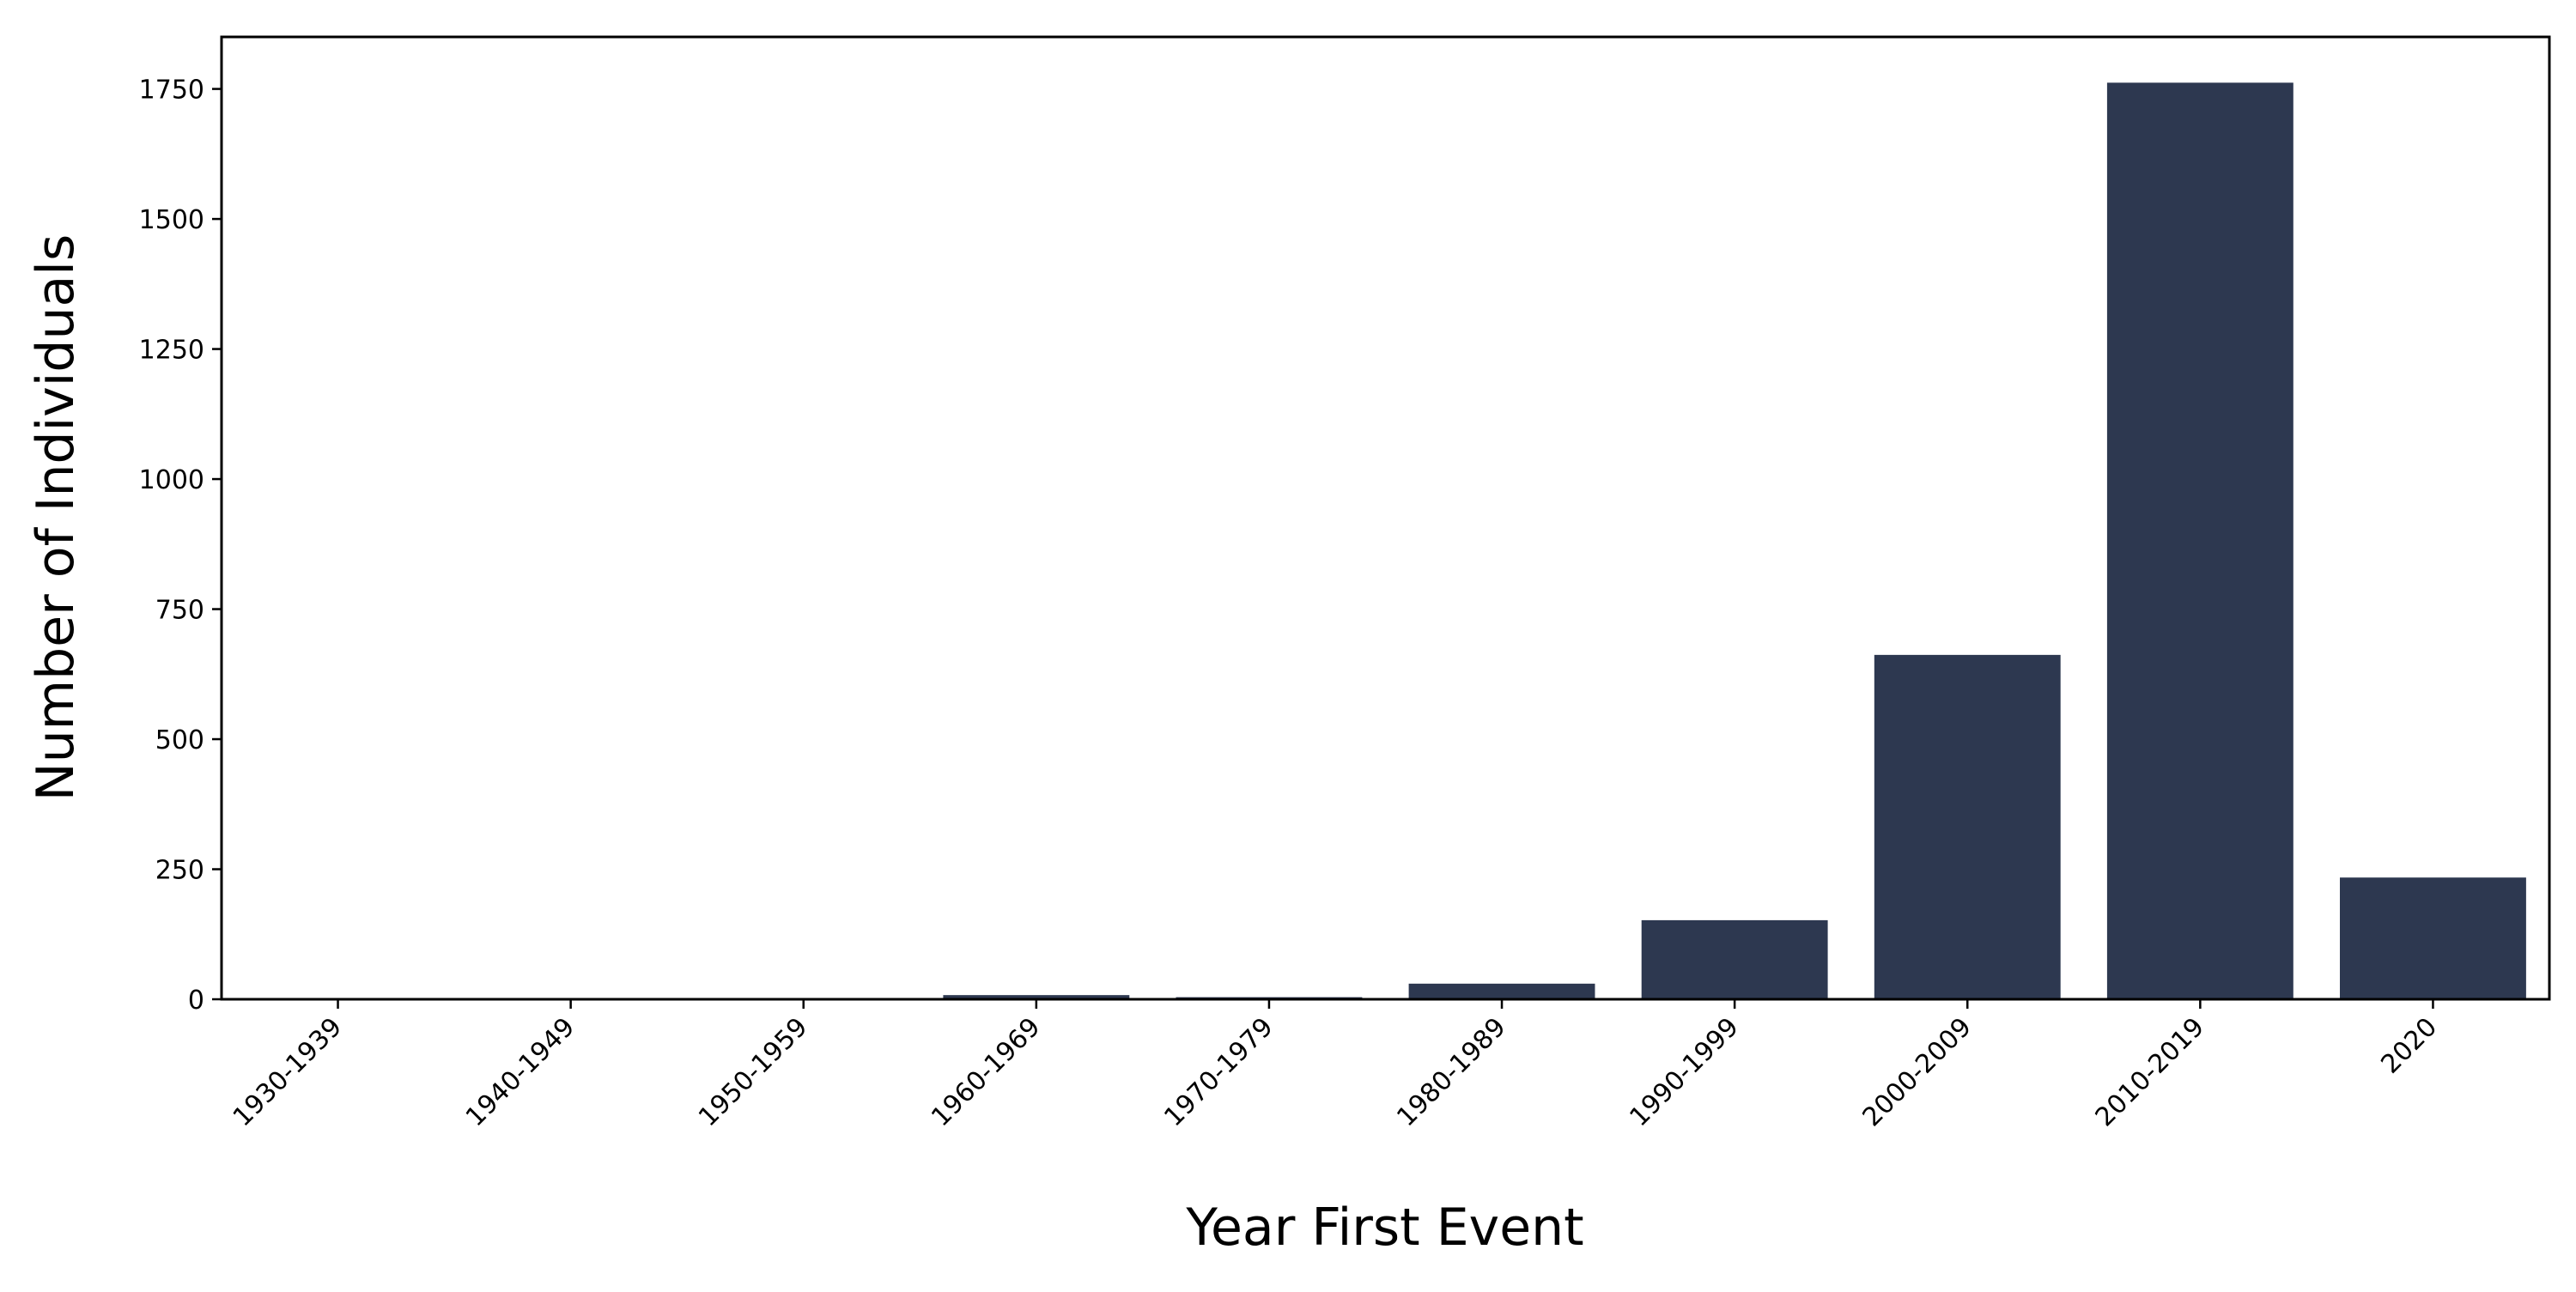 The width and height of the screenshot is (2576, 1292). Describe the element at coordinates (2433, 938) in the screenshot. I see `bar-2020` at that location.